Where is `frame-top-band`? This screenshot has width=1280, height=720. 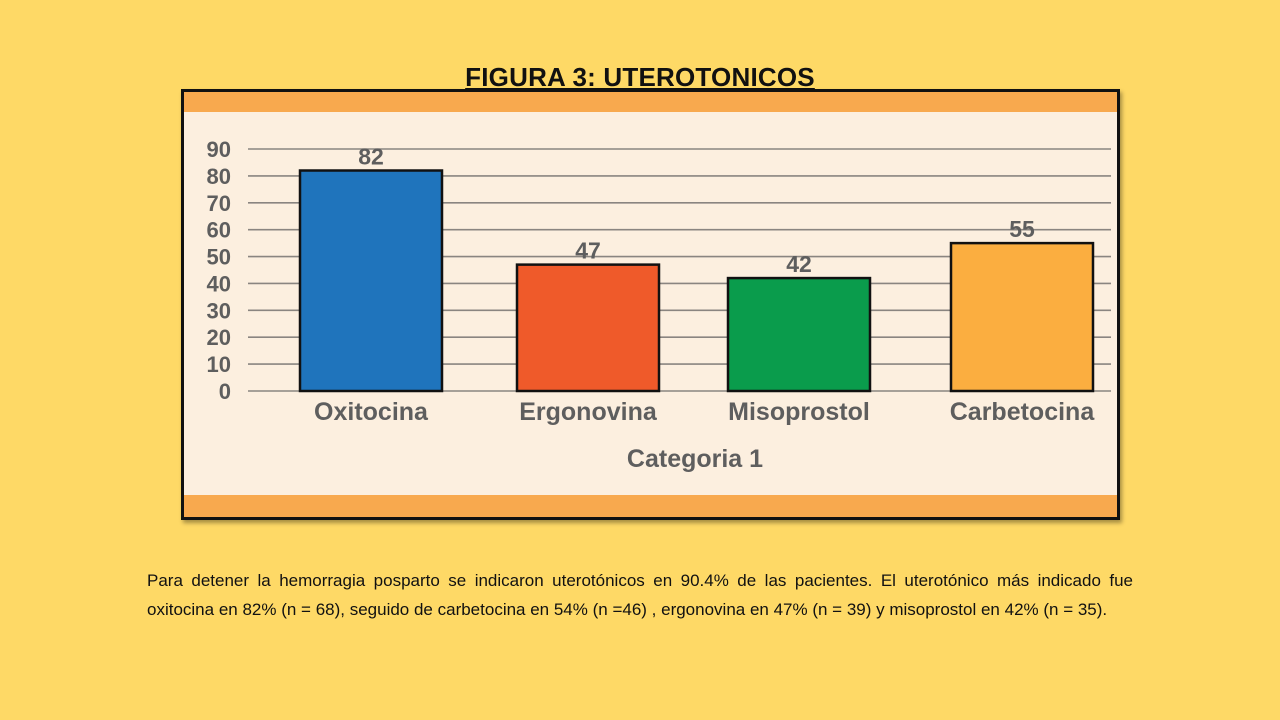 frame-top-band is located at coordinates (650, 102).